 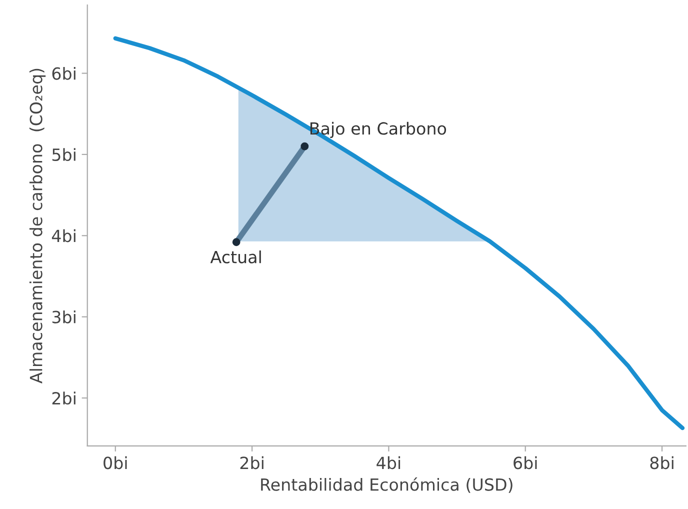 I want to click on y-tick-label: 2bi, so click(x=64, y=398).